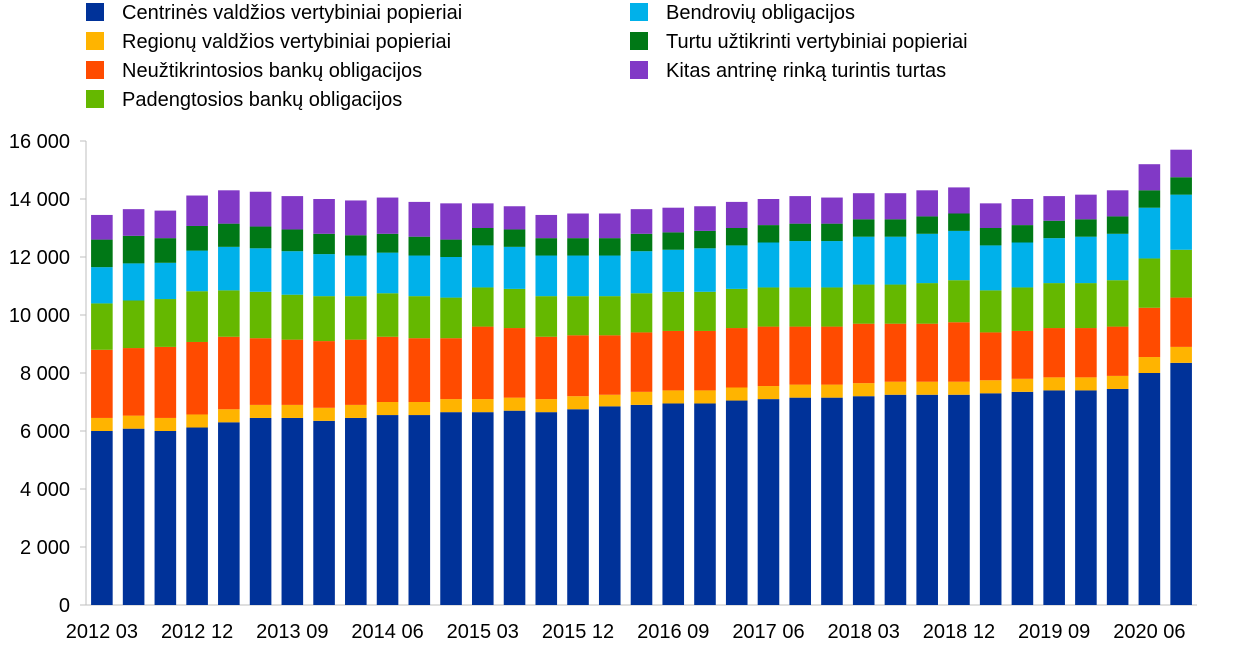  I want to click on x-tick-label: 2014 06, so click(387, 632).